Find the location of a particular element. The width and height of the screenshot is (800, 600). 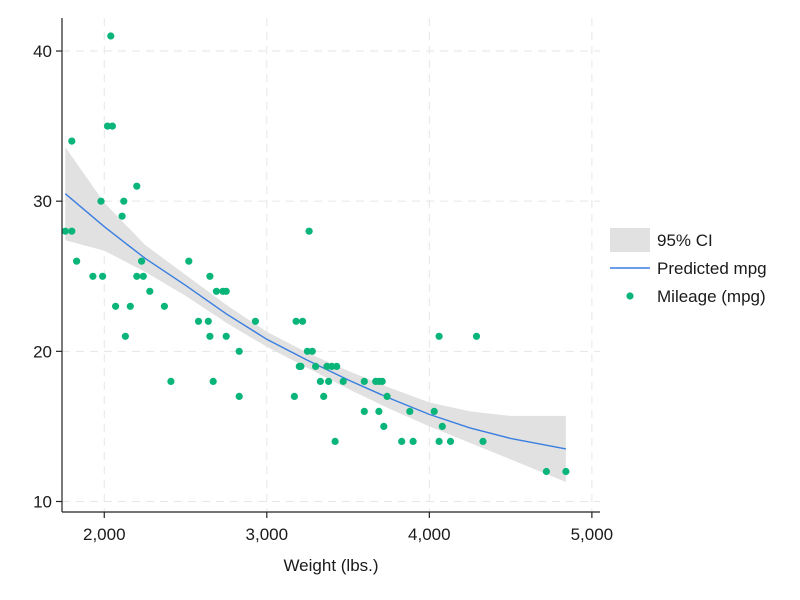

legend: 95% CI Predicted mpg Mileage (mpg) is located at coordinates (688, 267).